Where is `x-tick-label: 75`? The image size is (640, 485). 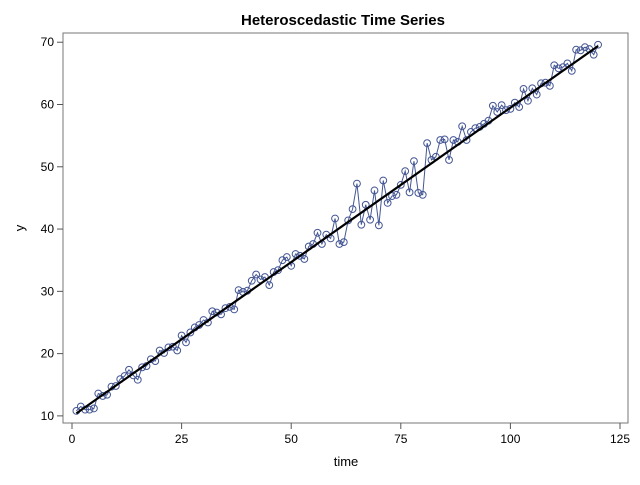 x-tick-label: 75 is located at coordinates (401, 439).